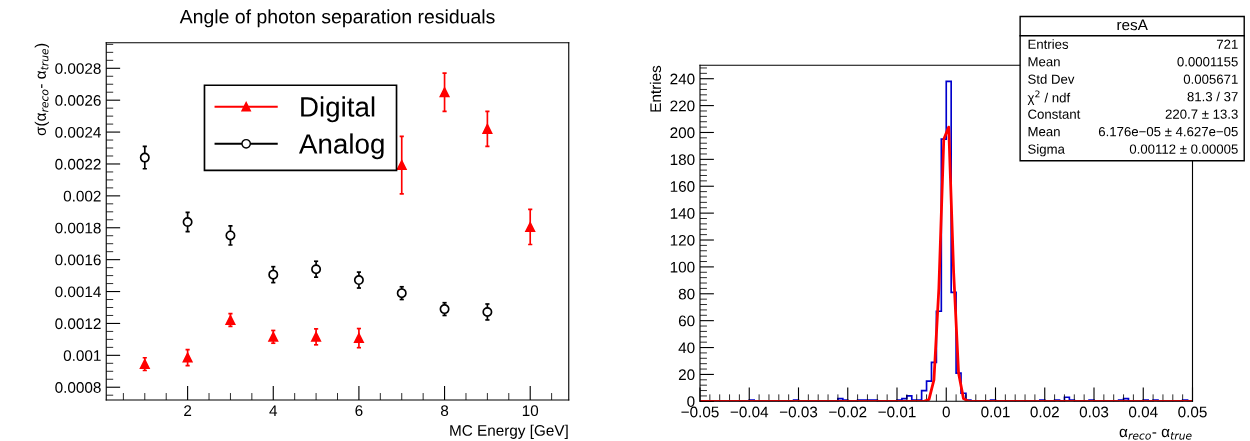 This screenshot has height=441, width=1250. I want to click on x-tick-label: −0.04, so click(749, 412).